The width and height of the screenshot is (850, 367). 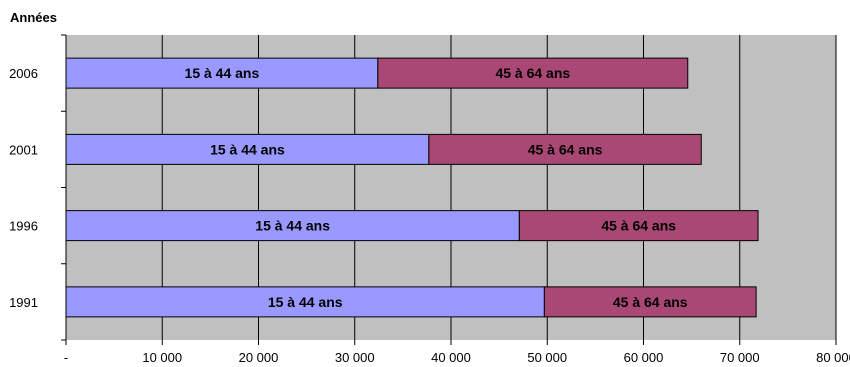 I want to click on bar-segment-age-45-64-1996, so click(x=638, y=226).